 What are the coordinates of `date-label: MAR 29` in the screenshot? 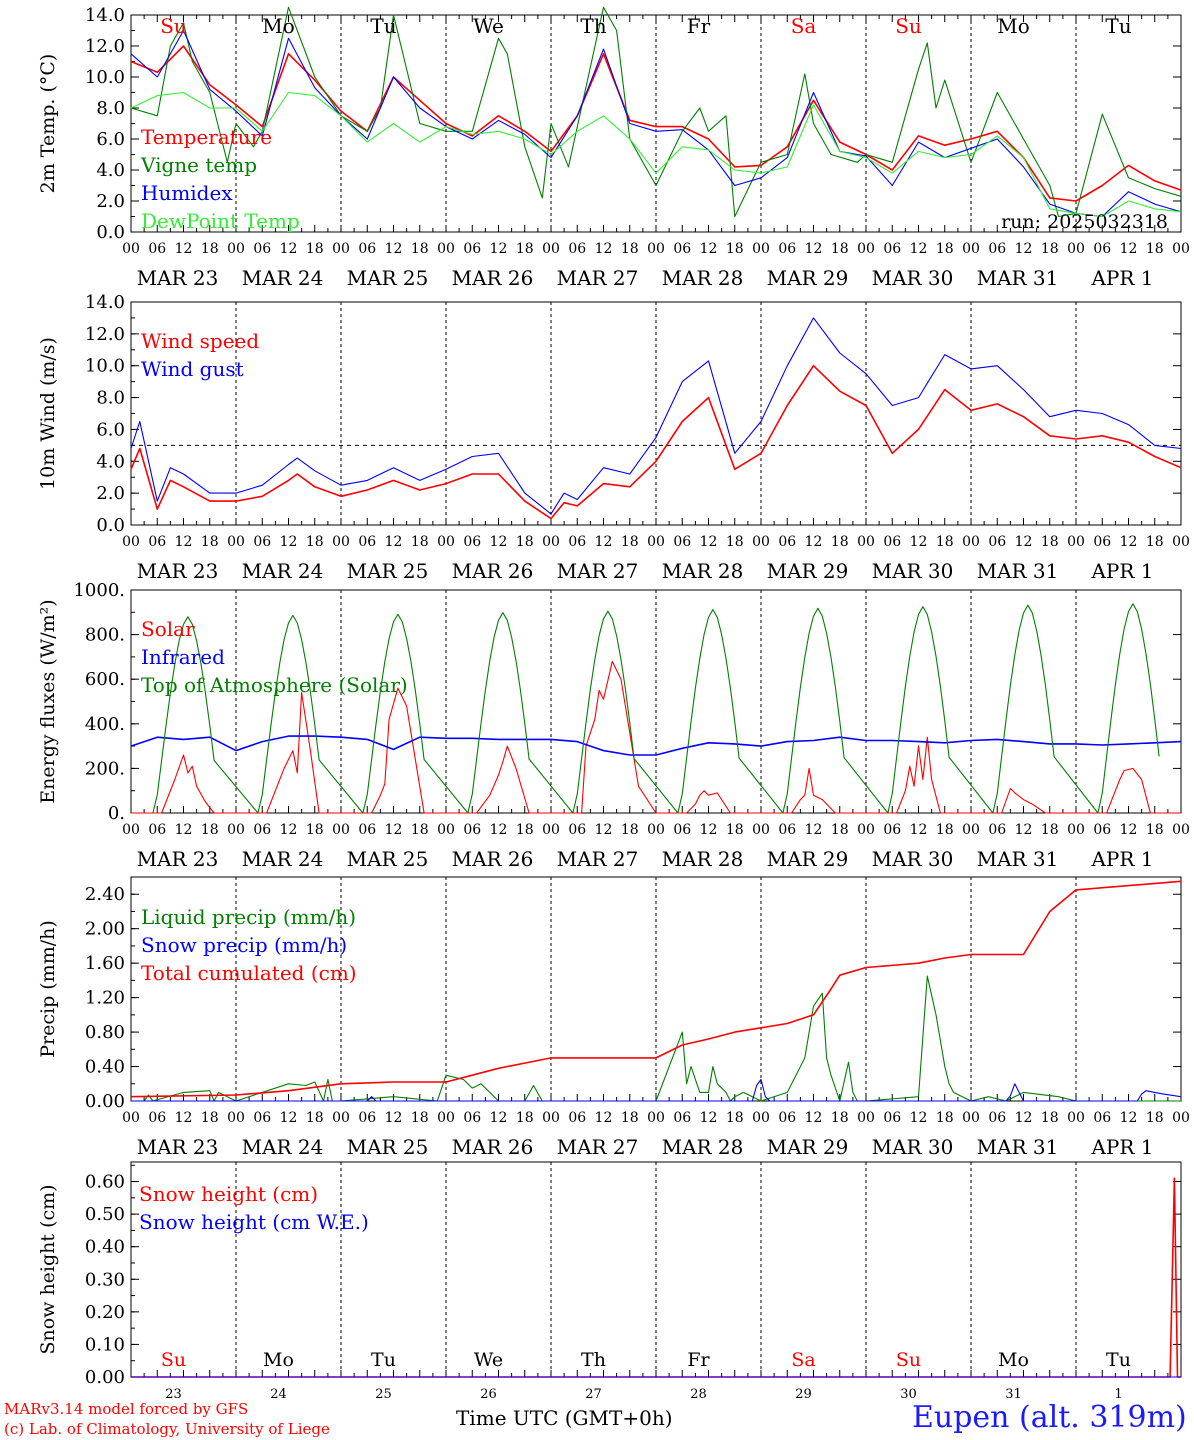 It's located at (808, 859).